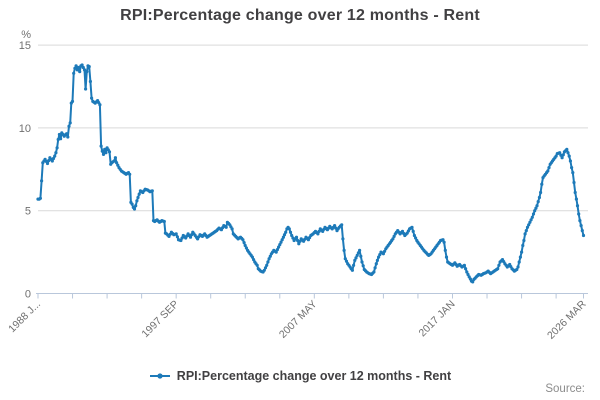 Image resolution: width=600 pixels, height=400 pixels. I want to click on y-tick-label: 10, so click(25, 129).